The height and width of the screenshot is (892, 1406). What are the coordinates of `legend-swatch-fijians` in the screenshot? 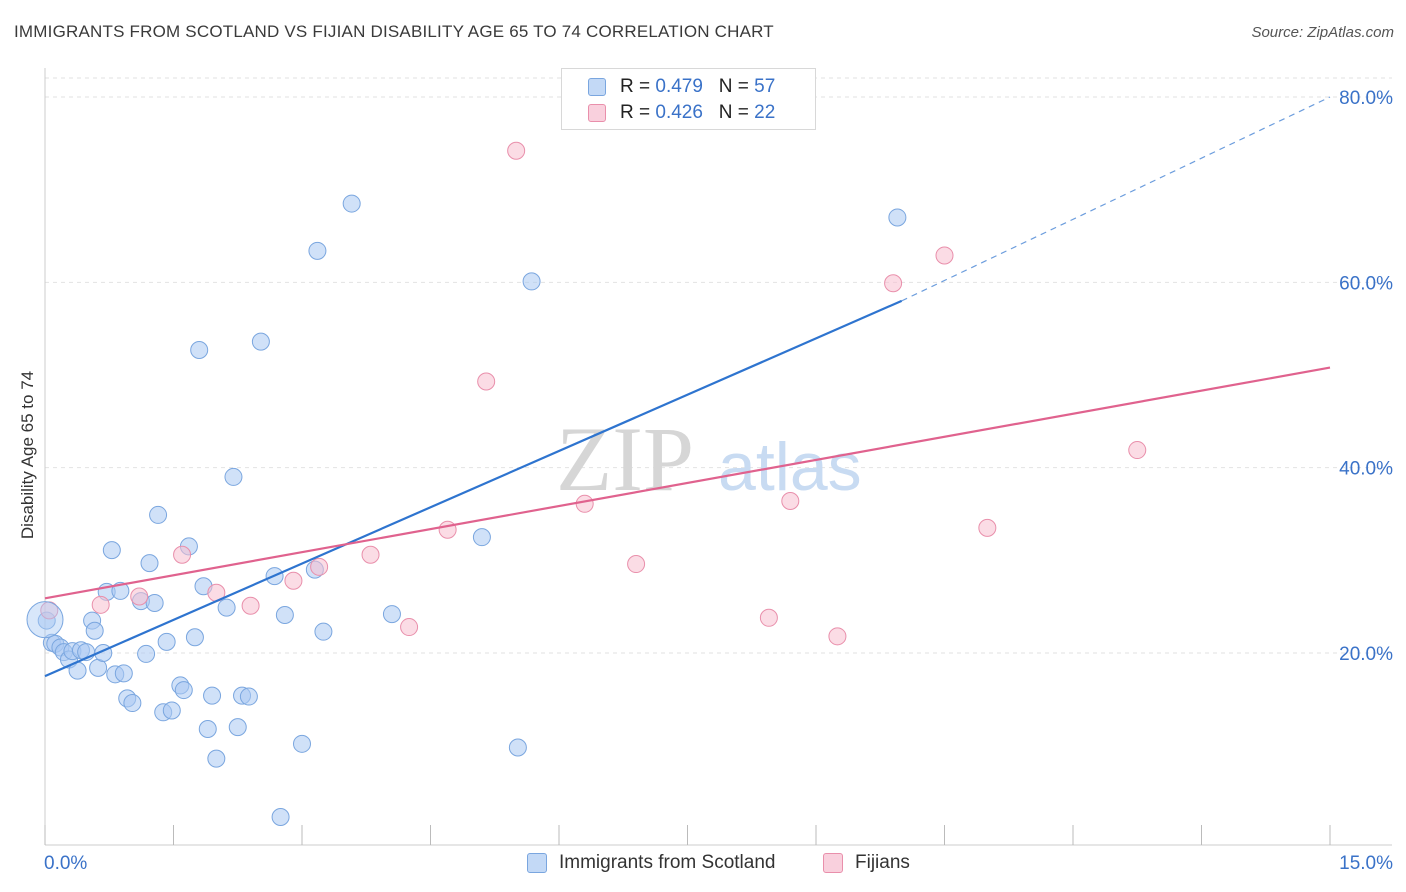 It's located at (597, 113).